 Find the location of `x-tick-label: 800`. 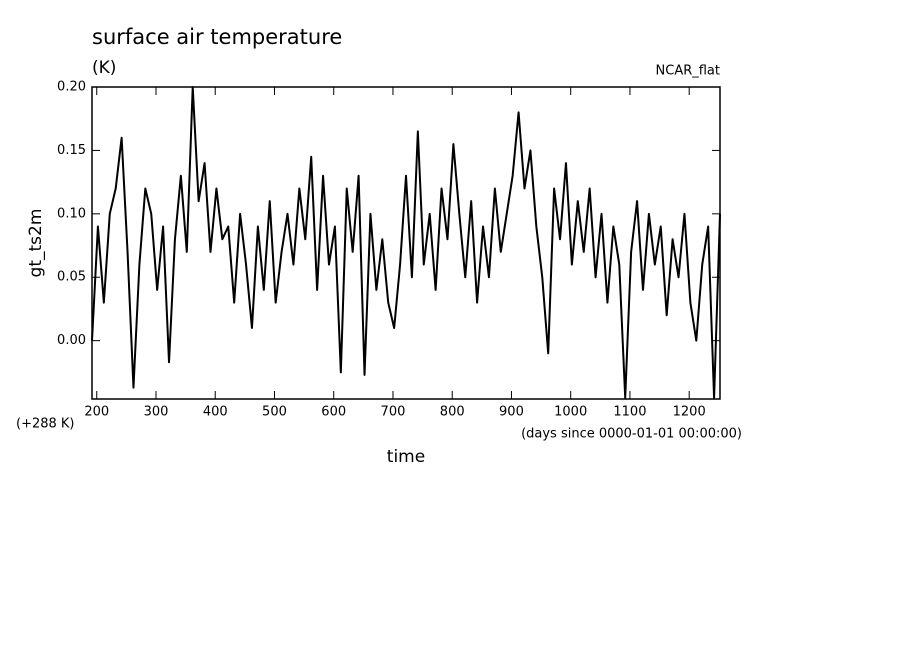

x-tick-label: 800 is located at coordinates (452, 412).